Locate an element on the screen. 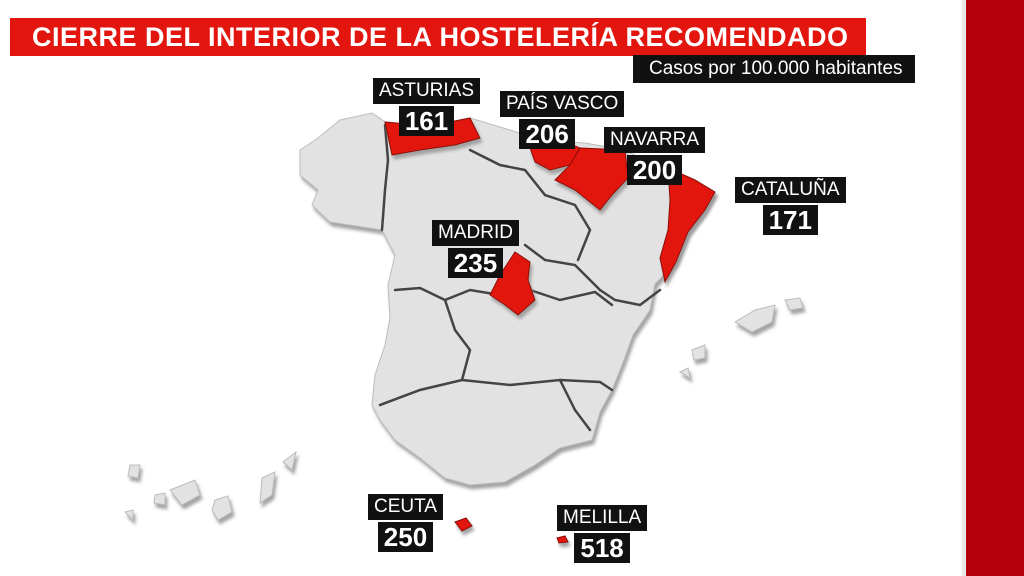  region-borders is located at coordinates (520, 277).